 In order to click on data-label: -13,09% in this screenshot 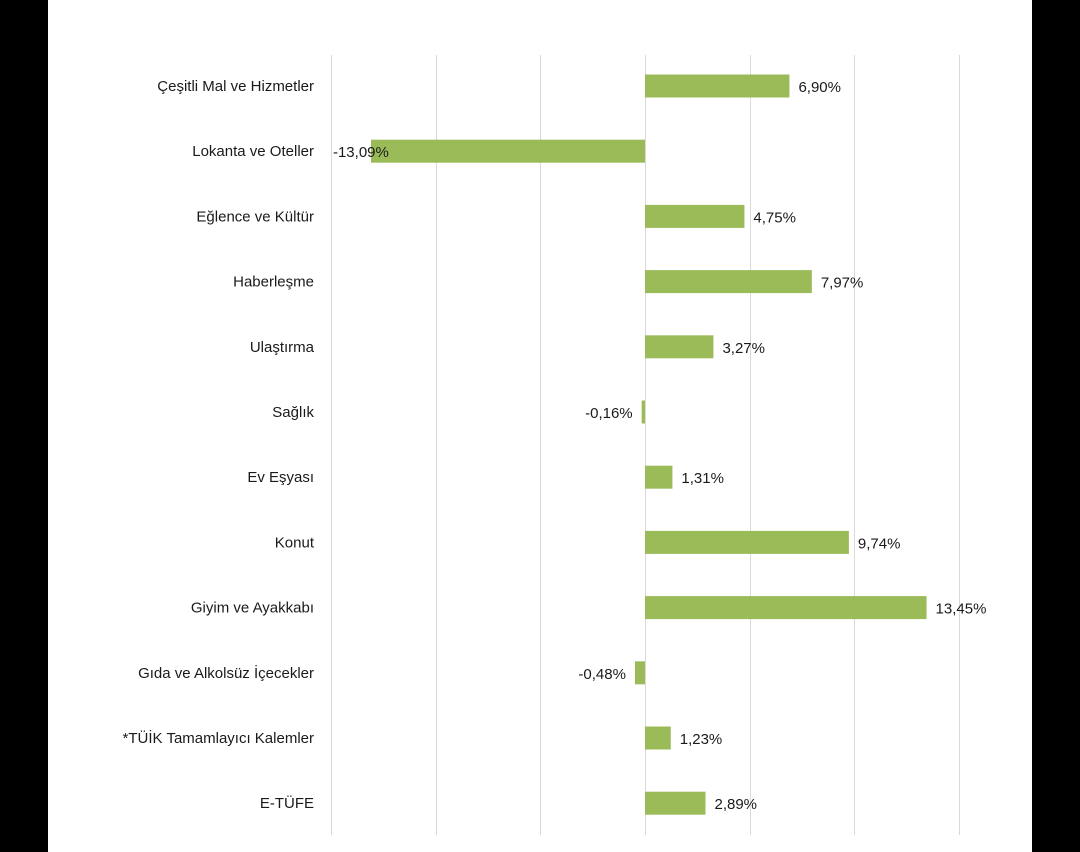, I will do `click(361, 152)`.